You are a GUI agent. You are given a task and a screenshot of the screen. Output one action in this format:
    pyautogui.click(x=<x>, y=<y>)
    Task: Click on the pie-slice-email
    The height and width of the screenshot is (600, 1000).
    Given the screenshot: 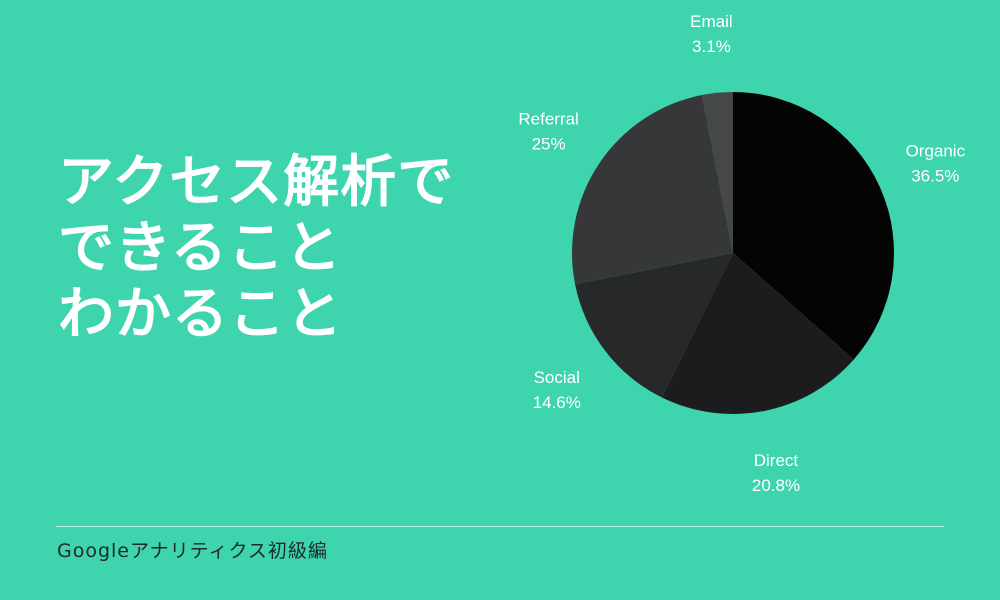 What is the action you would take?
    pyautogui.click(x=717, y=172)
    